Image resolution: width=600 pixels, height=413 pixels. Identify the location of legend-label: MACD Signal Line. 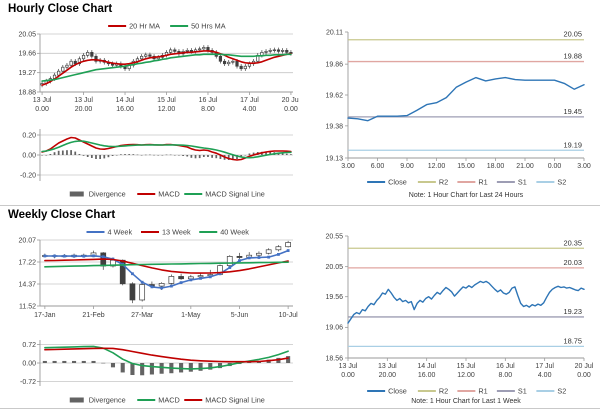
(235, 400).